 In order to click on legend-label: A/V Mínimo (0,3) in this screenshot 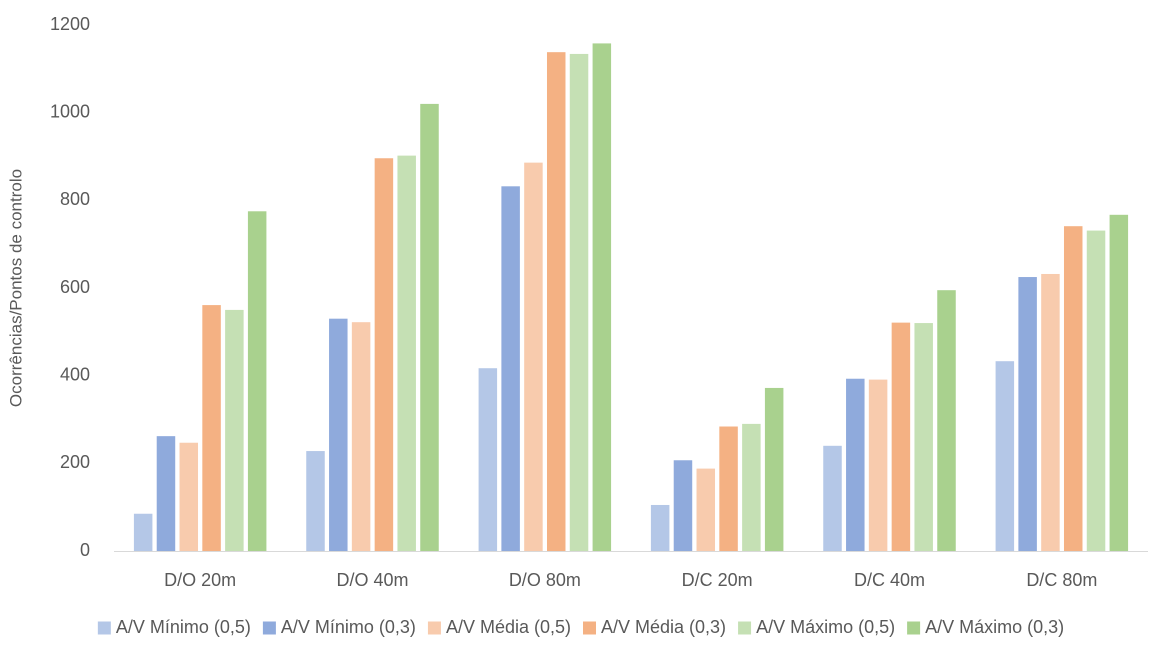, I will do `click(348, 627)`.